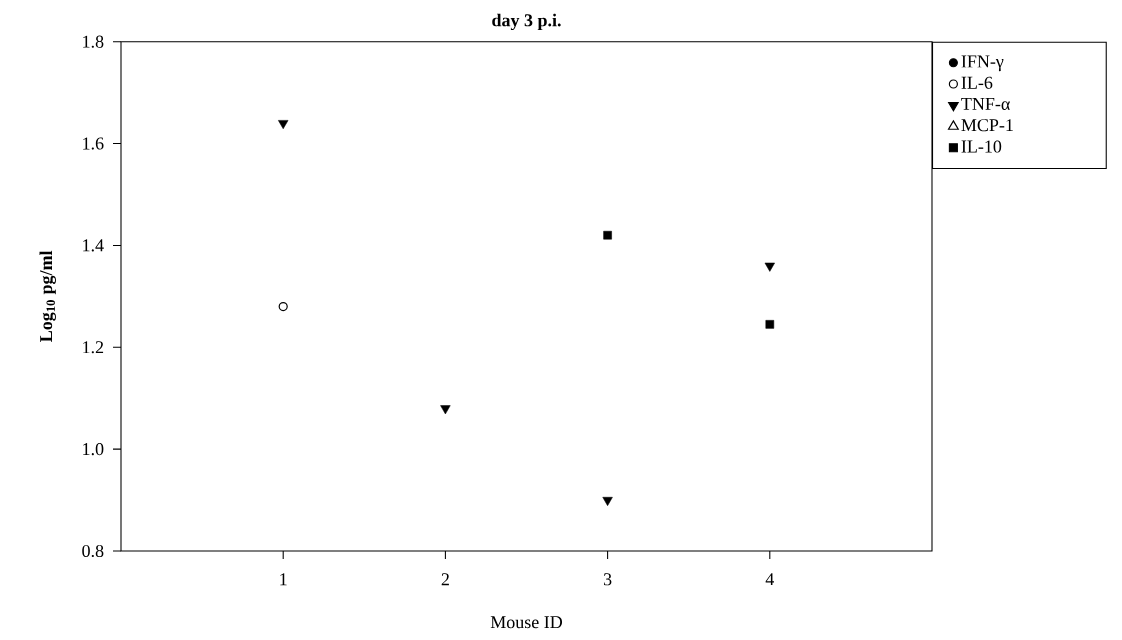 The width and height of the screenshot is (1122, 640). Describe the element at coordinates (977, 82) in the screenshot. I see `legend-label: IL-6` at that location.